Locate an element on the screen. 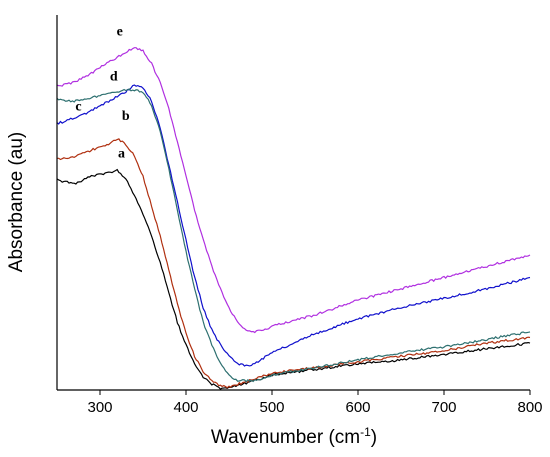 The image size is (550, 457). series-label-b: b is located at coordinates (126, 116).